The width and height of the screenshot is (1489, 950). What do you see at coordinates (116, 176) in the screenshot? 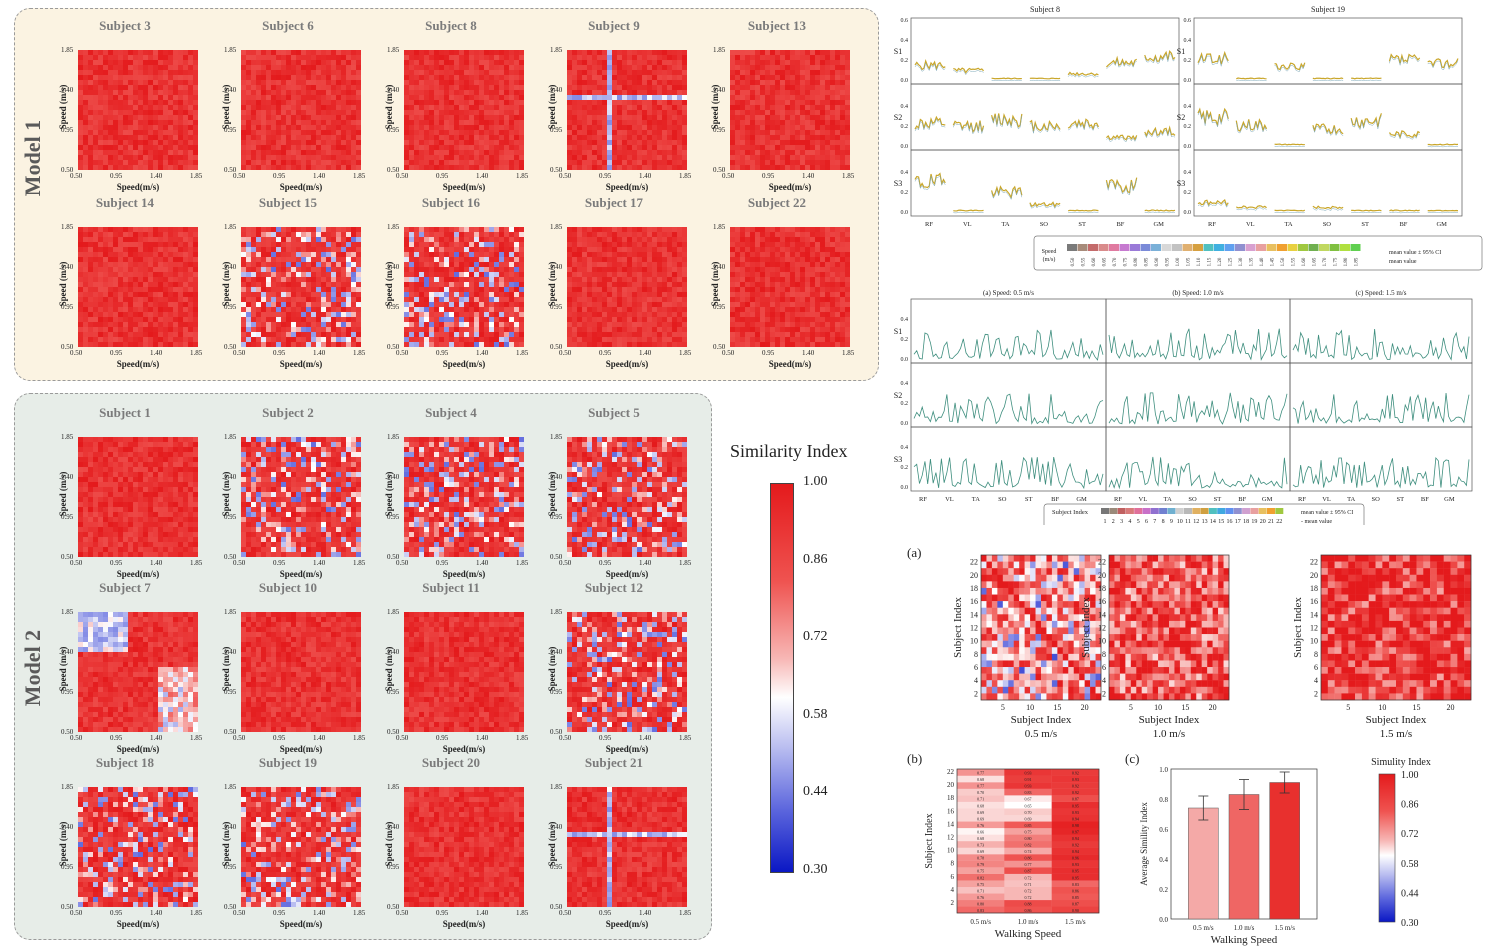
I see `x-tick-label: 0.95` at bounding box center [116, 176].